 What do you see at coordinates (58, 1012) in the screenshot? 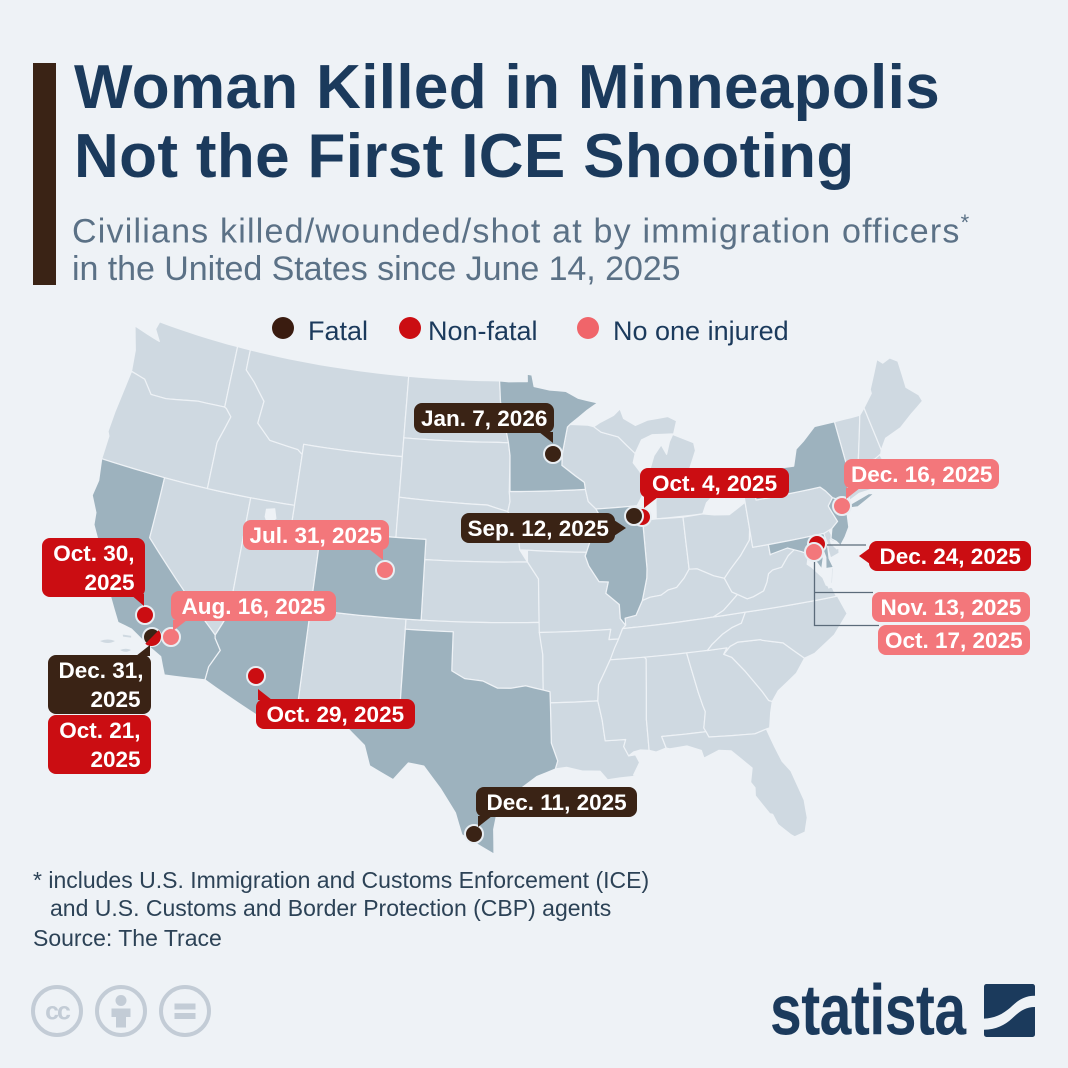
I see `svg-text: cc` at bounding box center [58, 1012].